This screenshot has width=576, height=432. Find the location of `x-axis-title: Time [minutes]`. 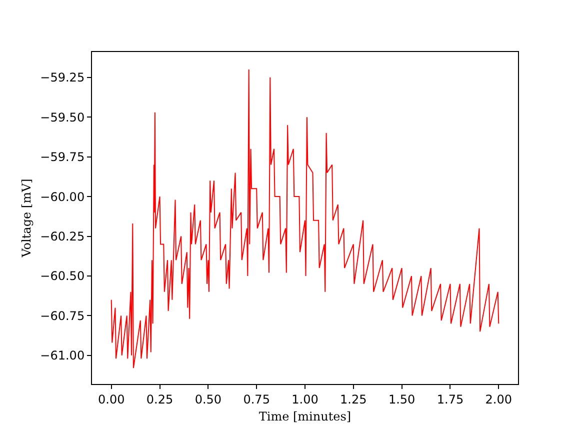

x-axis-title: Time [minutes] is located at coordinates (305, 416).